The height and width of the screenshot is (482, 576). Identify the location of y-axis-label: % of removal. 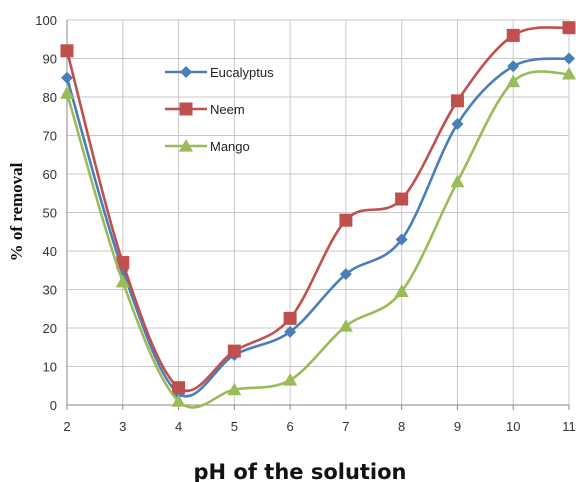
(16, 211).